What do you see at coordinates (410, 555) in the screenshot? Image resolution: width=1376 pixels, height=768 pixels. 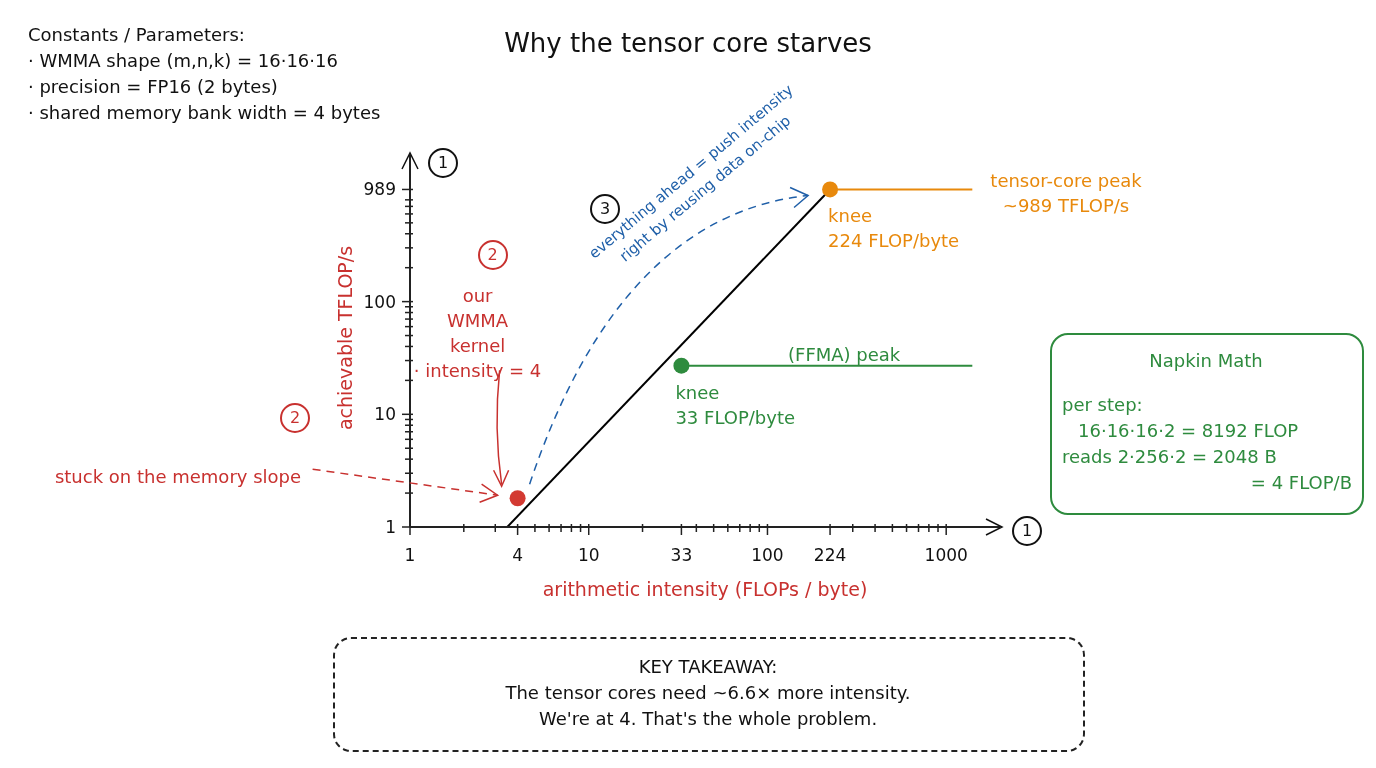 I see `x-tick-label: 1` at bounding box center [410, 555].